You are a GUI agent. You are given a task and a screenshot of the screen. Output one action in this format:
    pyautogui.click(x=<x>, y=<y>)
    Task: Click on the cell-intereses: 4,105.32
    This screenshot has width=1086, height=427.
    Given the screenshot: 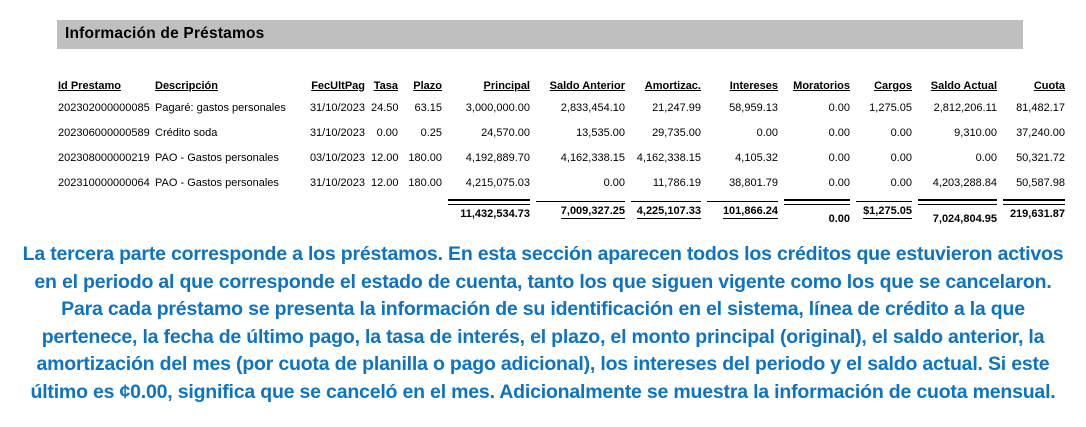 What is the action you would take?
    pyautogui.click(x=756, y=158)
    